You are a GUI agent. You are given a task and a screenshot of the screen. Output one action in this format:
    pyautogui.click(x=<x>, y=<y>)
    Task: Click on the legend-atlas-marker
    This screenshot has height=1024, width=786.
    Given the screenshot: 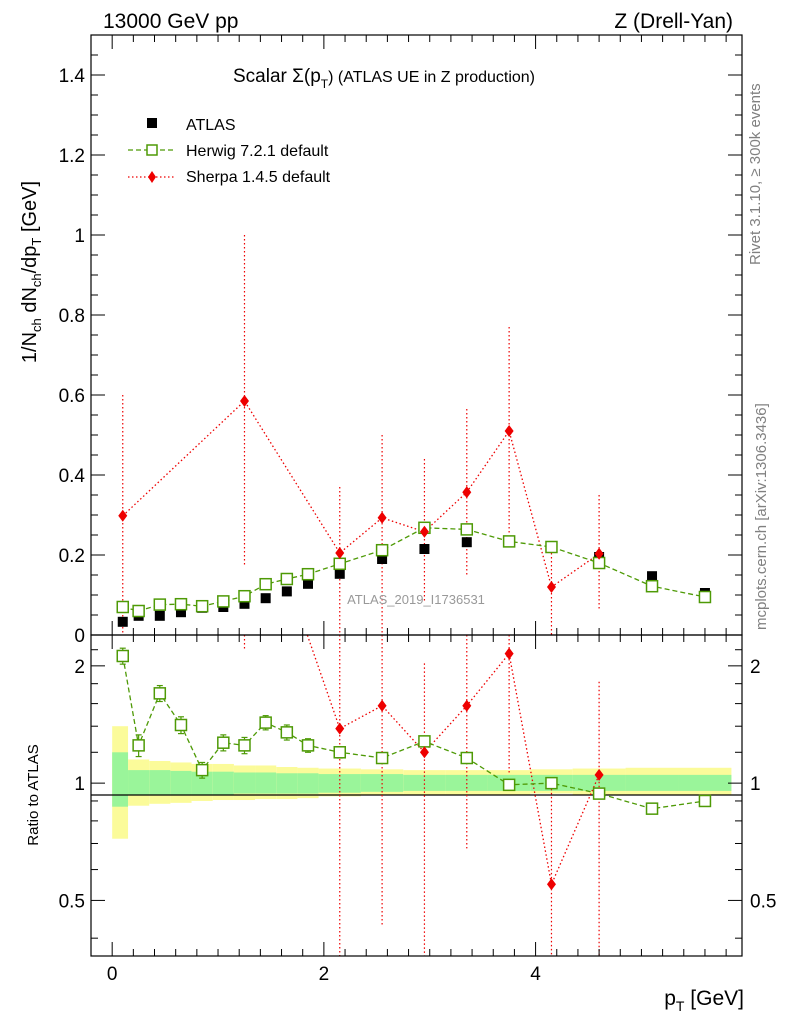 What is the action you would take?
    pyautogui.click(x=152, y=123)
    